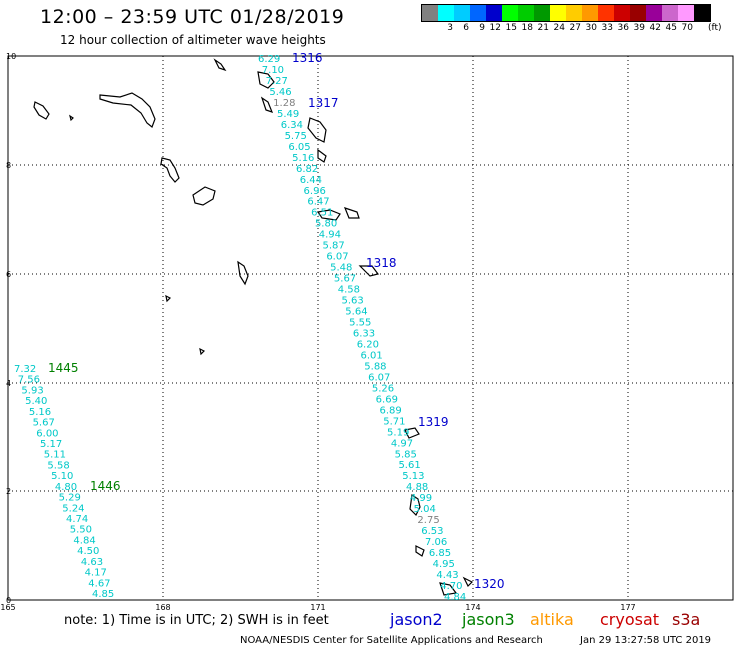  I want to click on wave-height-label: 7.06, so click(436, 542).